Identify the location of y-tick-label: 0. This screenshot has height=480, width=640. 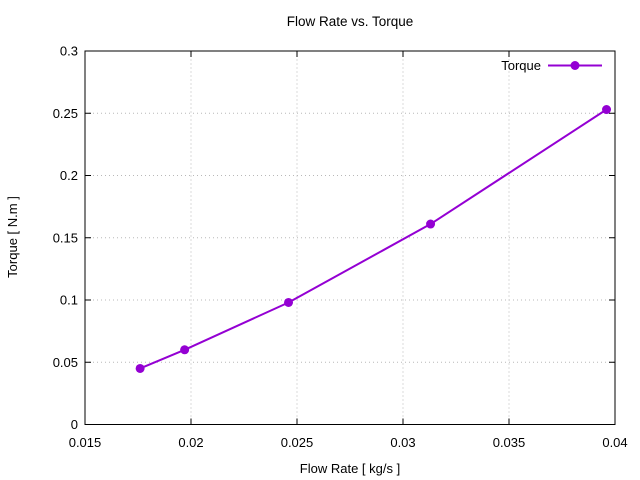
(74, 424).